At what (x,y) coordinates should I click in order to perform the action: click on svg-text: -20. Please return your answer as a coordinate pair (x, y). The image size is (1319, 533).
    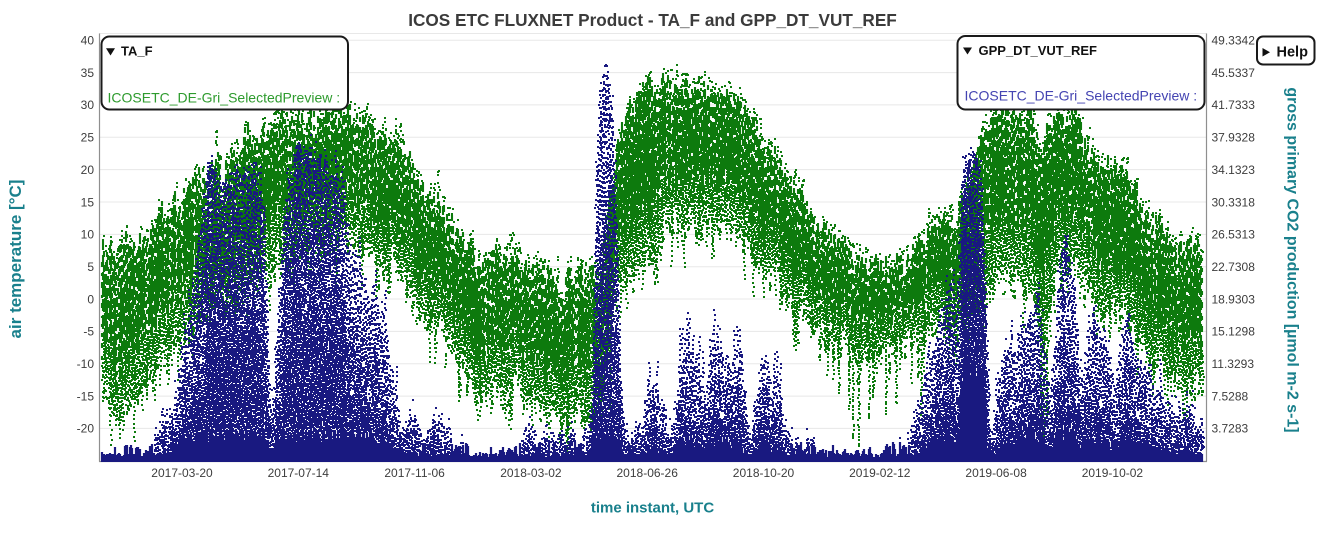
    Looking at the image, I should click on (86, 429).